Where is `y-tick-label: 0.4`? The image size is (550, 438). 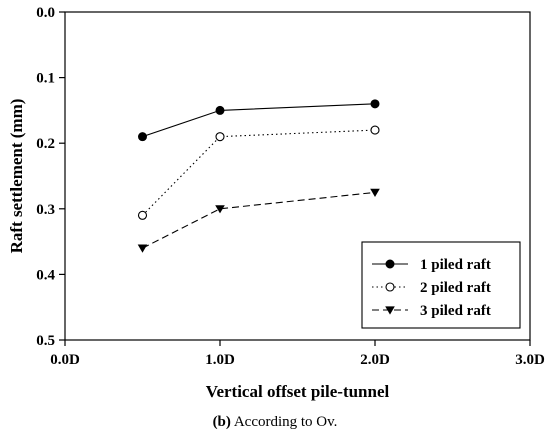
y-tick-label: 0.4 is located at coordinates (45, 275).